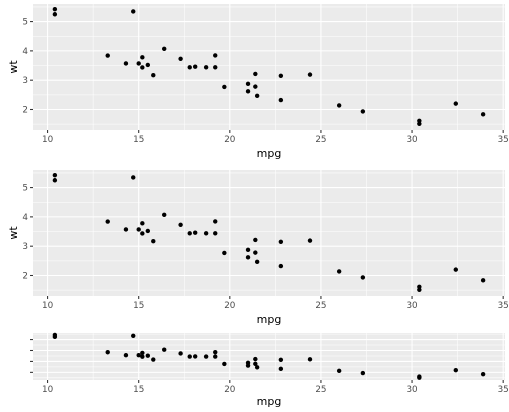 The width and height of the screenshot is (509, 412). What do you see at coordinates (25, 81) in the screenshot?
I see `y-tick-label: 3` at bounding box center [25, 81].